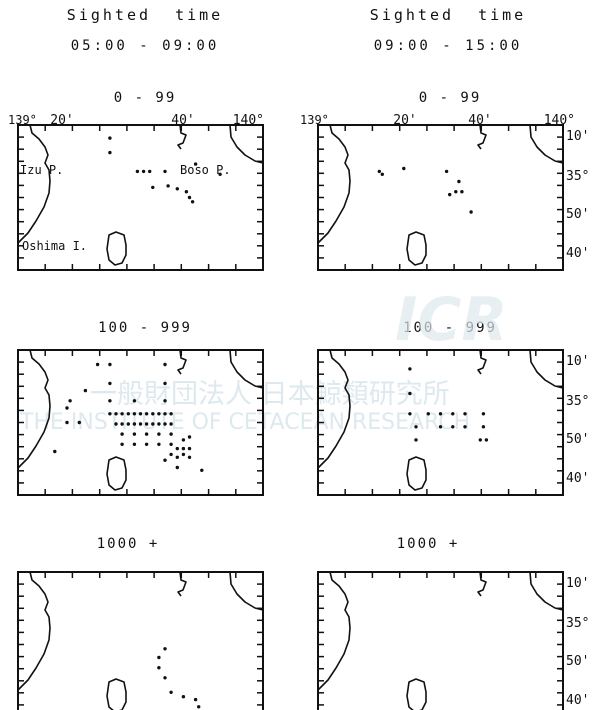  What do you see at coordinates (22, 120) in the screenshot?
I see `longitude-label-139: 139°` at bounding box center [22, 120].